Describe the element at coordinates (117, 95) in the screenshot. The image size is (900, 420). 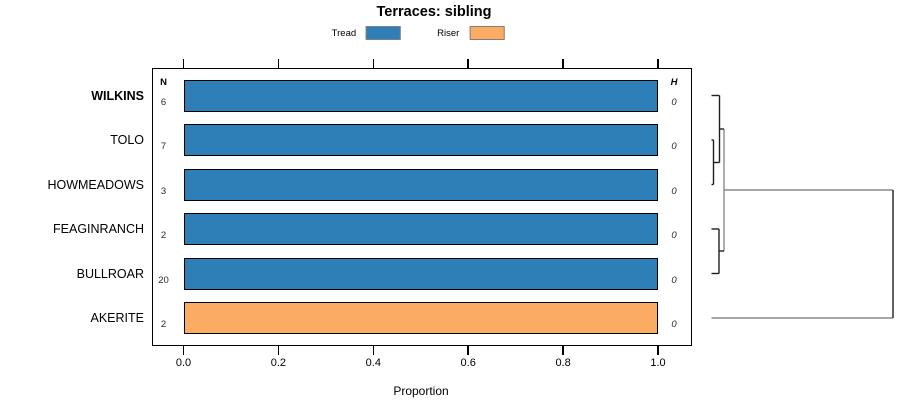
I see `row-label: WILKINS` at that location.